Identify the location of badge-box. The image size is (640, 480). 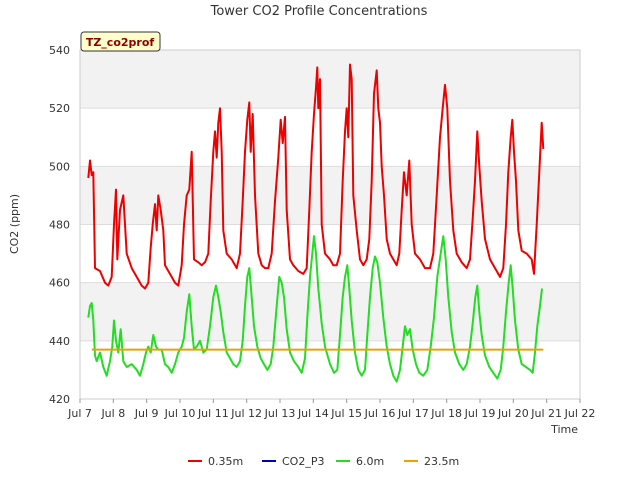
(120, 41).